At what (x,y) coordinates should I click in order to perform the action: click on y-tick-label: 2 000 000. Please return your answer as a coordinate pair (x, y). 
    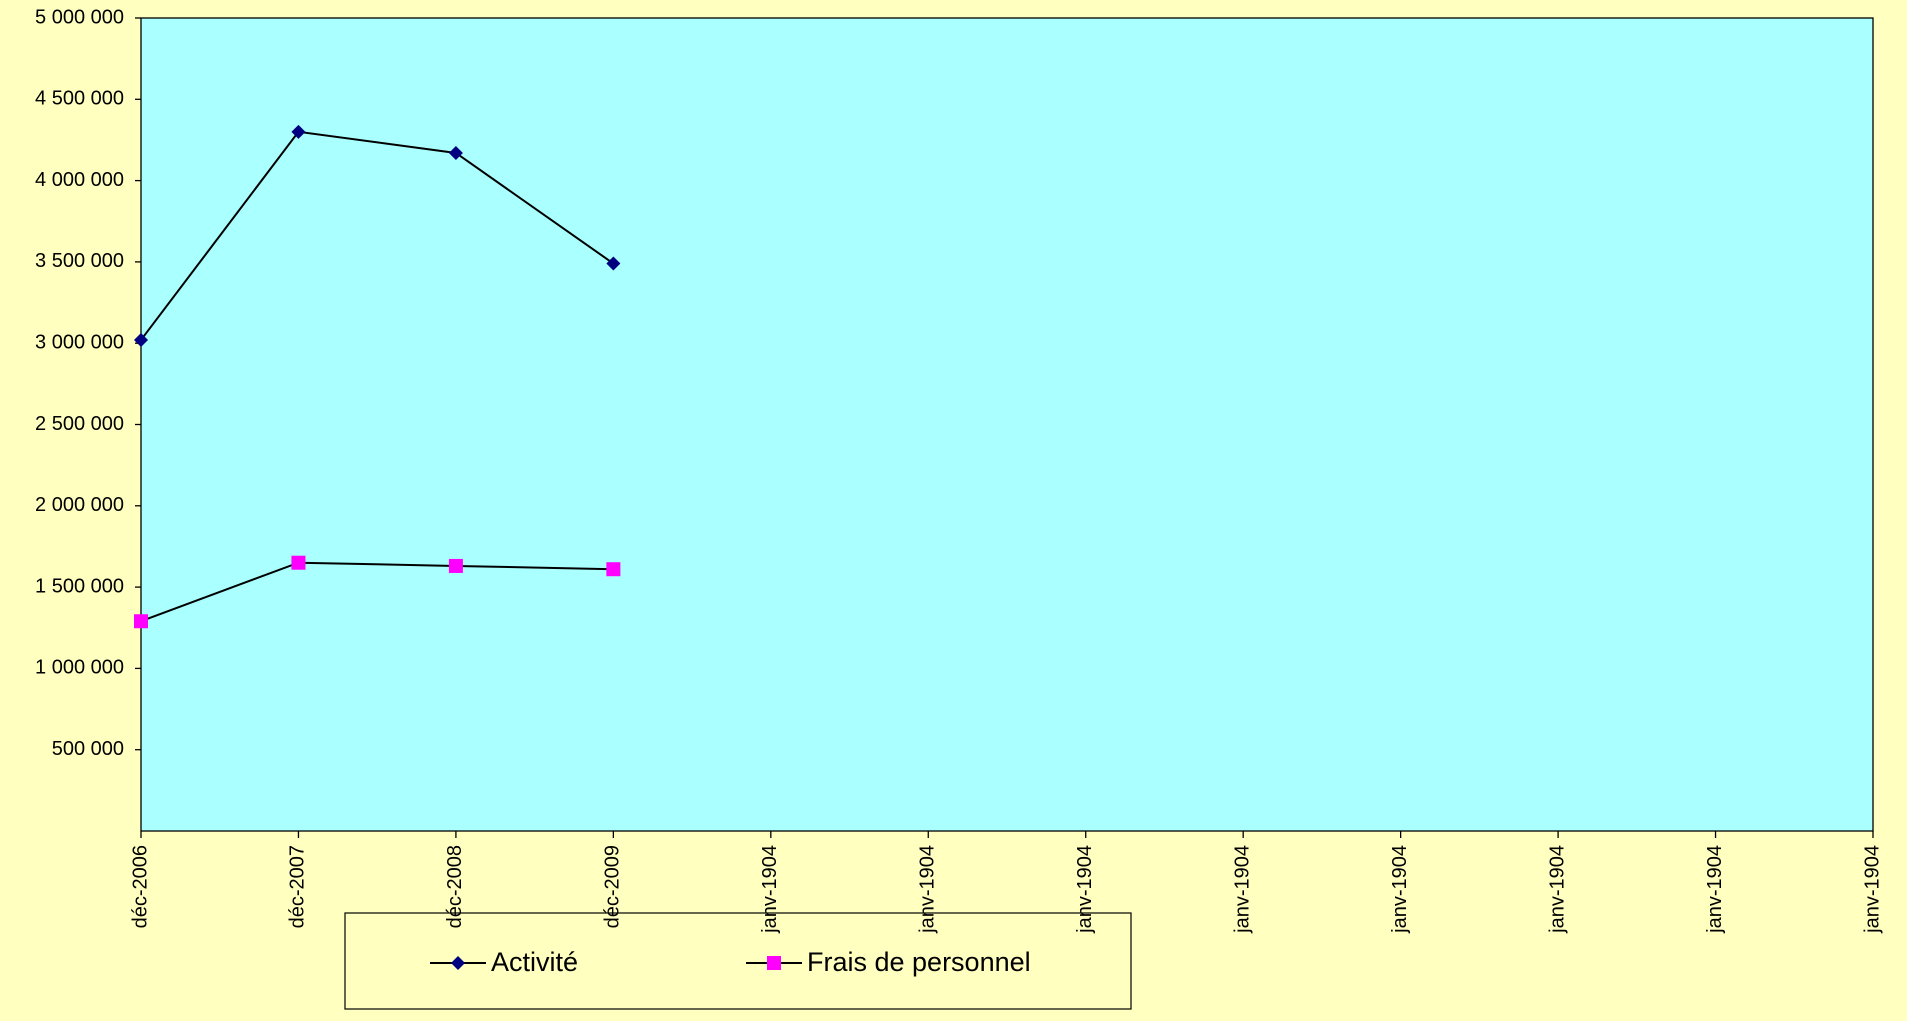
    Looking at the image, I should click on (79, 505).